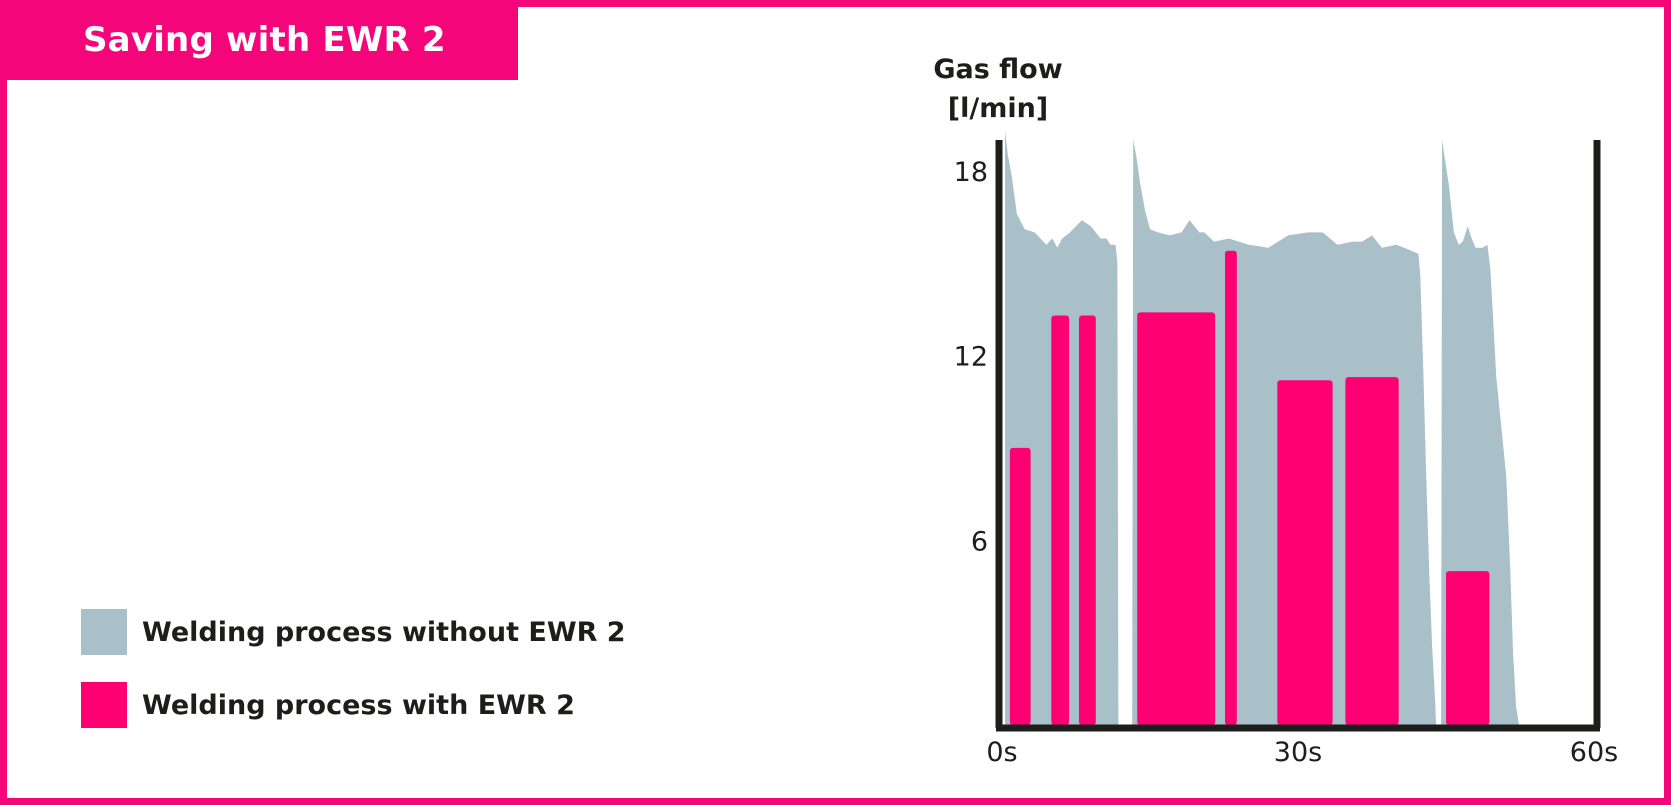  I want to click on y-tick-label-6: 6, so click(979, 541).